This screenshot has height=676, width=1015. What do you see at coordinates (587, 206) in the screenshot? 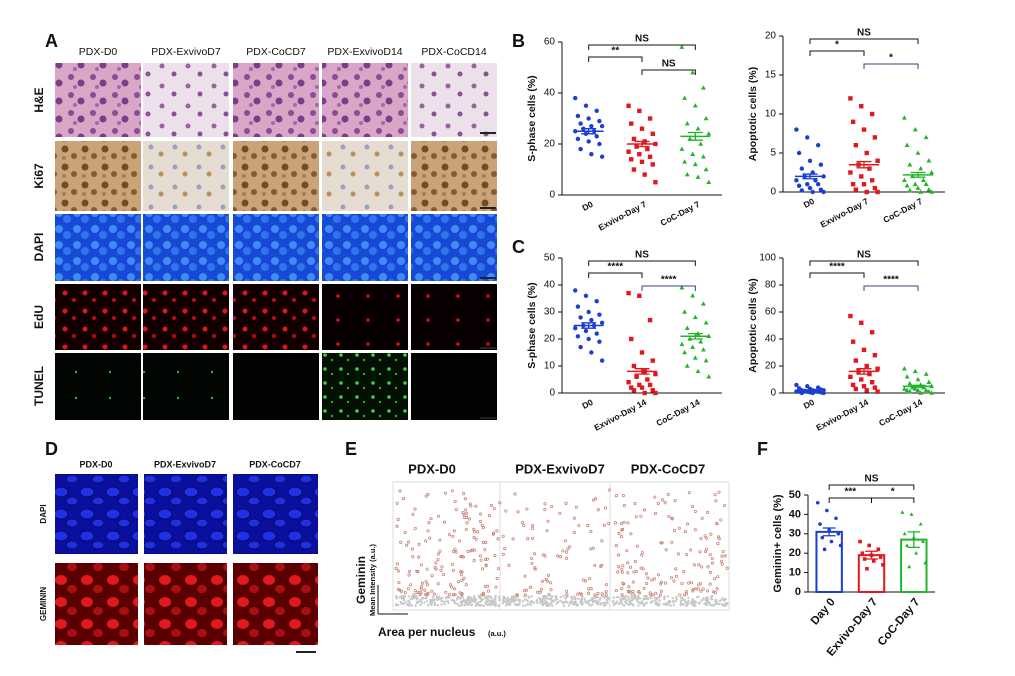
I see `x-tick-label: D0` at bounding box center [587, 206].